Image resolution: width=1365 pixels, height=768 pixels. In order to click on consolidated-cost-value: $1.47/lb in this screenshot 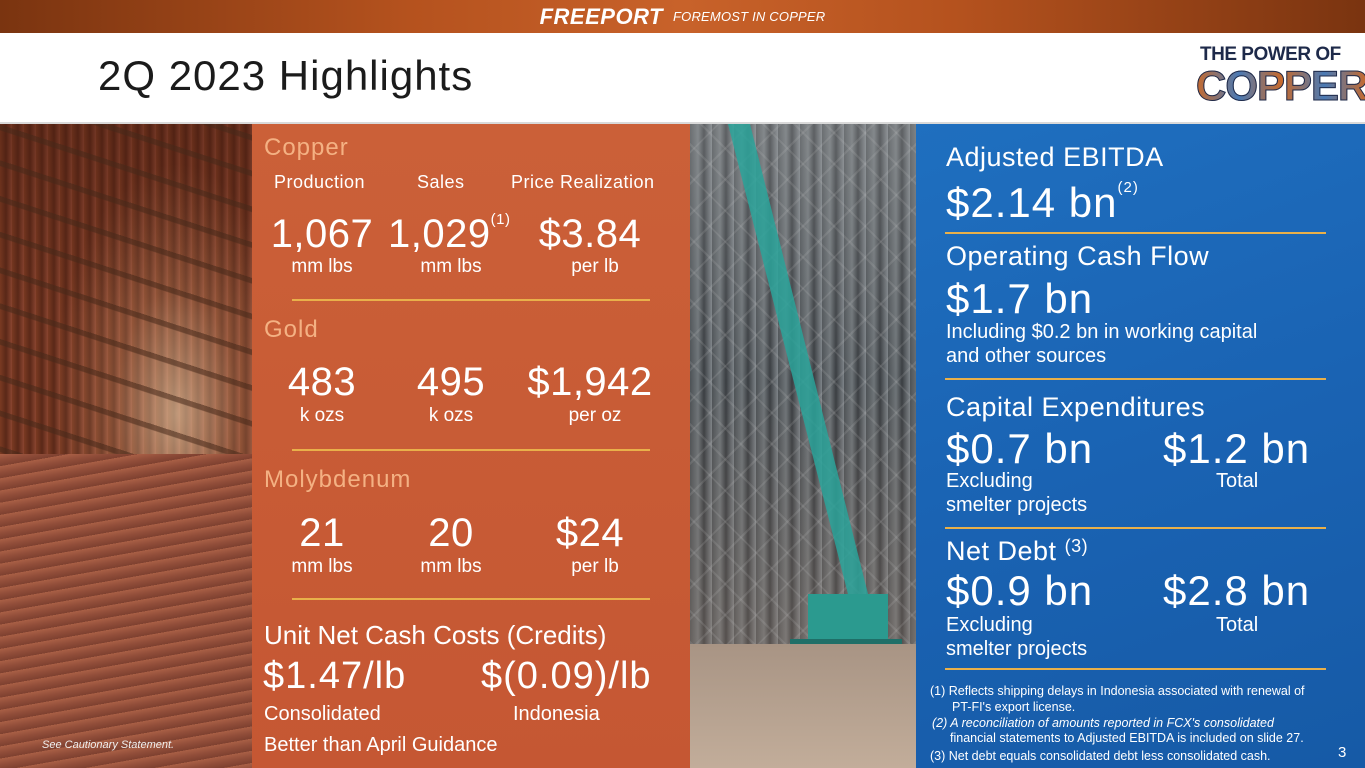, I will do `click(335, 676)`.